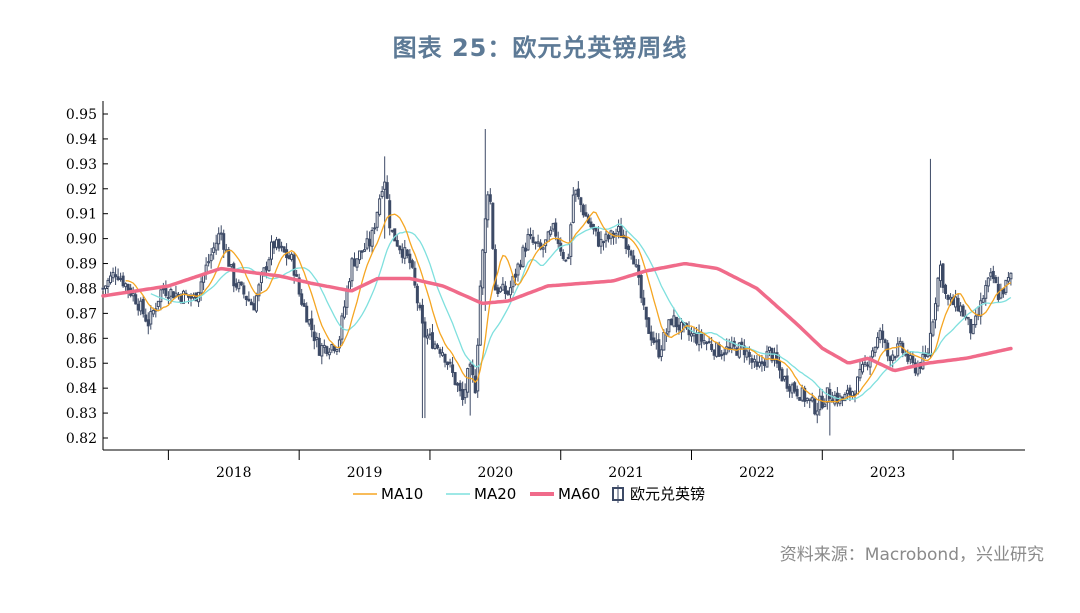 The width and height of the screenshot is (1080, 613). What do you see at coordinates (81, 414) in the screenshot?
I see `y-tick-label: 0.83` at bounding box center [81, 414].